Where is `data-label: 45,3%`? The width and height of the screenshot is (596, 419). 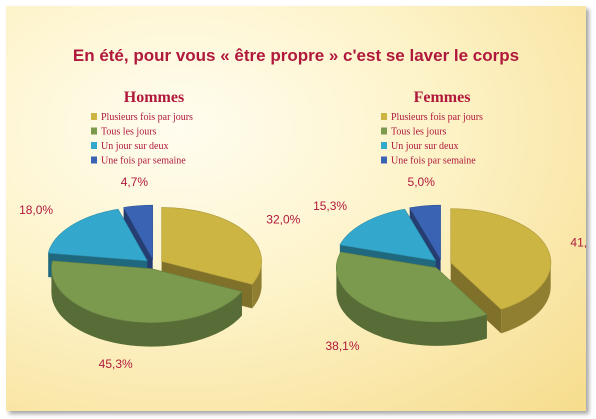 data-label: 45,3% is located at coordinates (116, 364).